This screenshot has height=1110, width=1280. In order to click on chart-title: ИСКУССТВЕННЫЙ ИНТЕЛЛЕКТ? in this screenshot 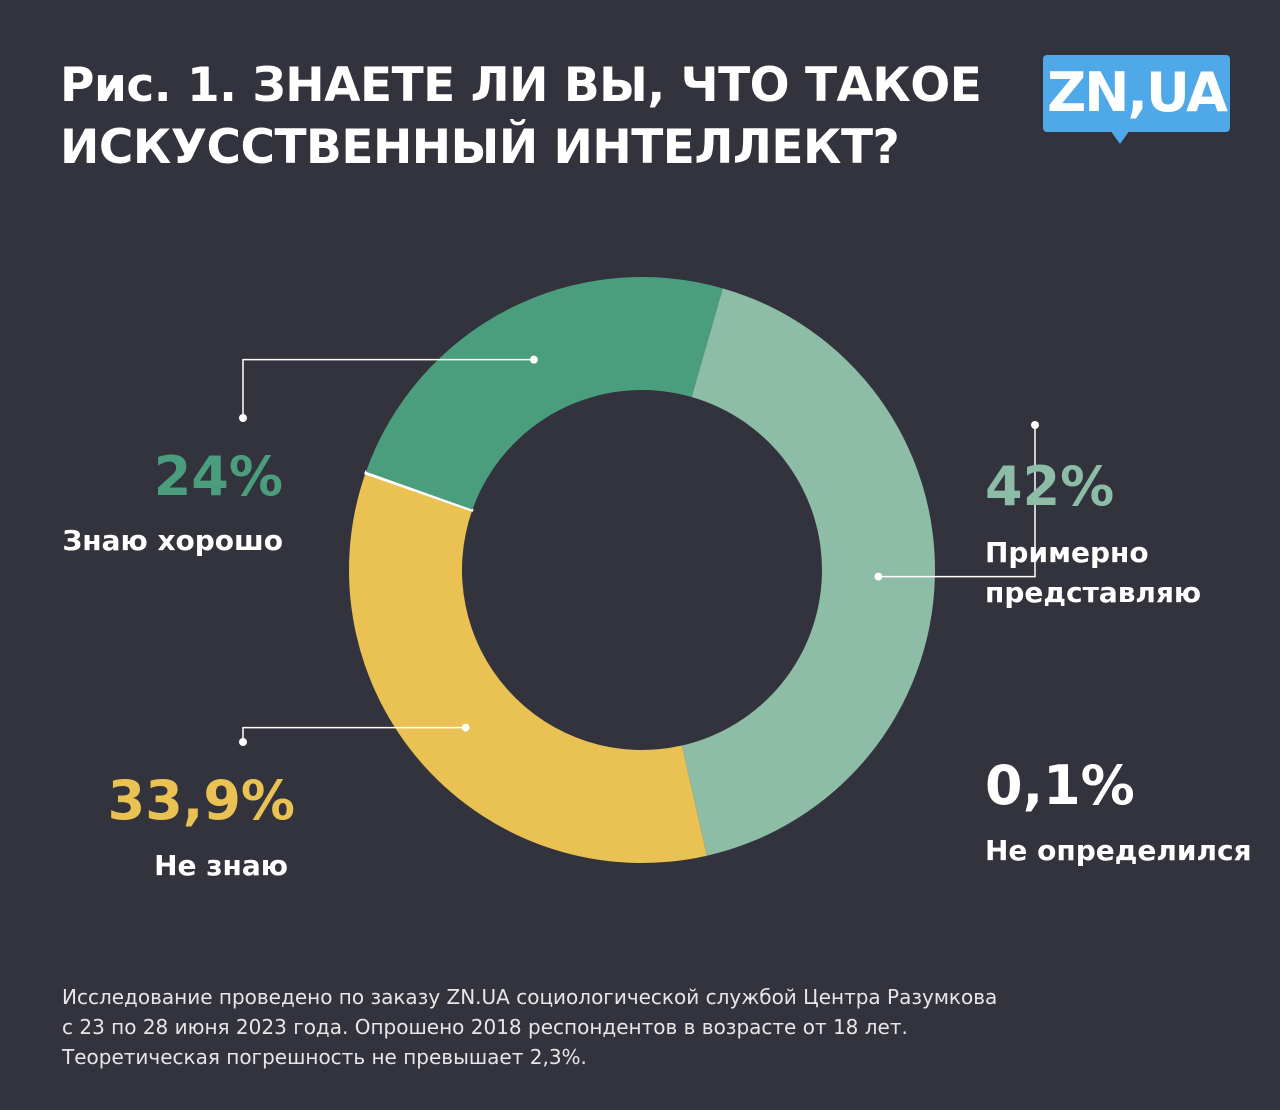, I will do `click(480, 147)`.